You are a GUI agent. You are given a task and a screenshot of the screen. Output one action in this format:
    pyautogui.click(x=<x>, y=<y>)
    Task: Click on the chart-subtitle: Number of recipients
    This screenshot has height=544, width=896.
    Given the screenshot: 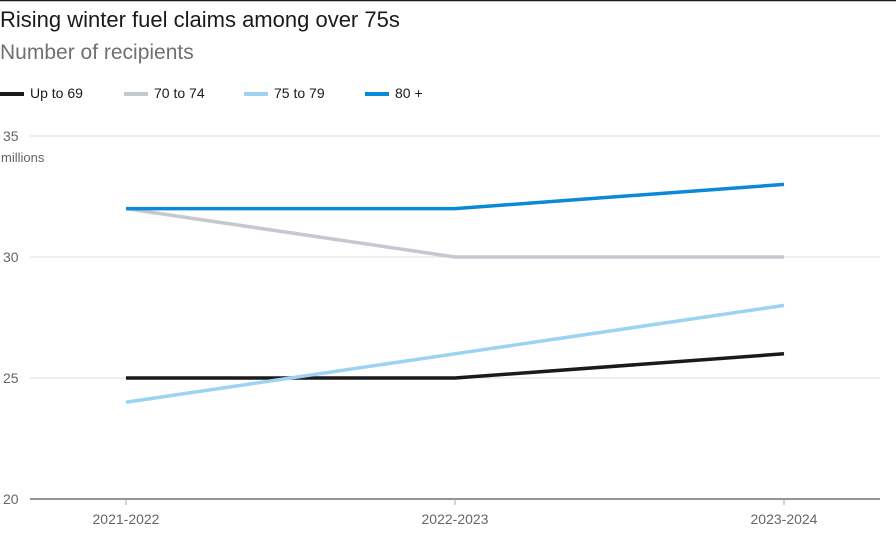 What is the action you would take?
    pyautogui.click(x=97, y=52)
    